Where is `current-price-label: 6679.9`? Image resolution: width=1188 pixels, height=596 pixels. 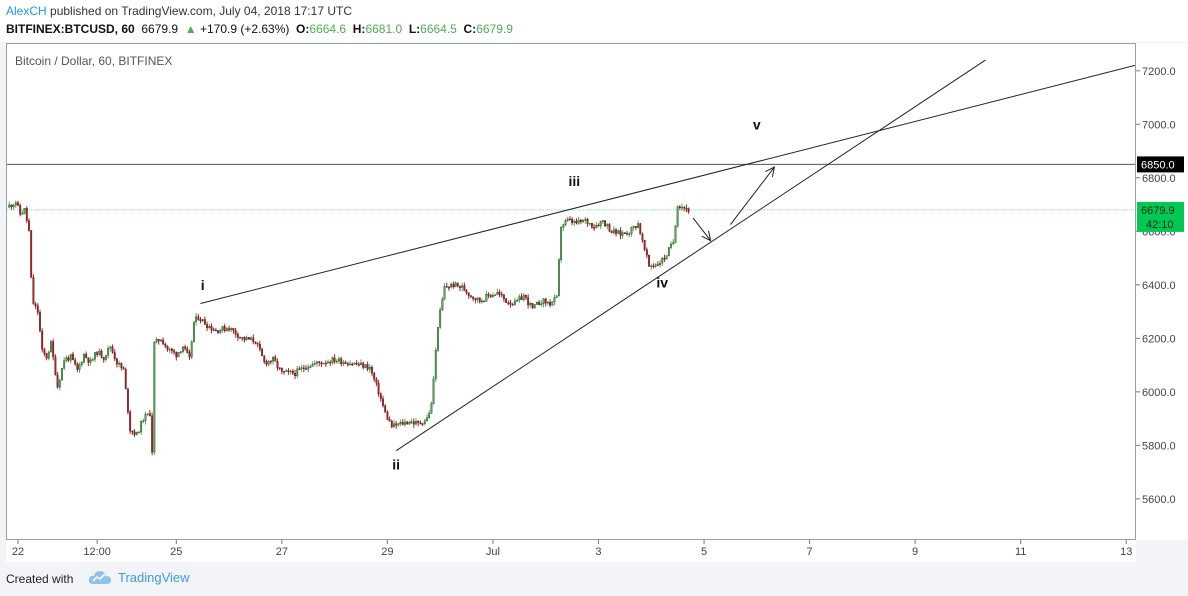 current-price-label: 6679.9 is located at coordinates (1158, 211).